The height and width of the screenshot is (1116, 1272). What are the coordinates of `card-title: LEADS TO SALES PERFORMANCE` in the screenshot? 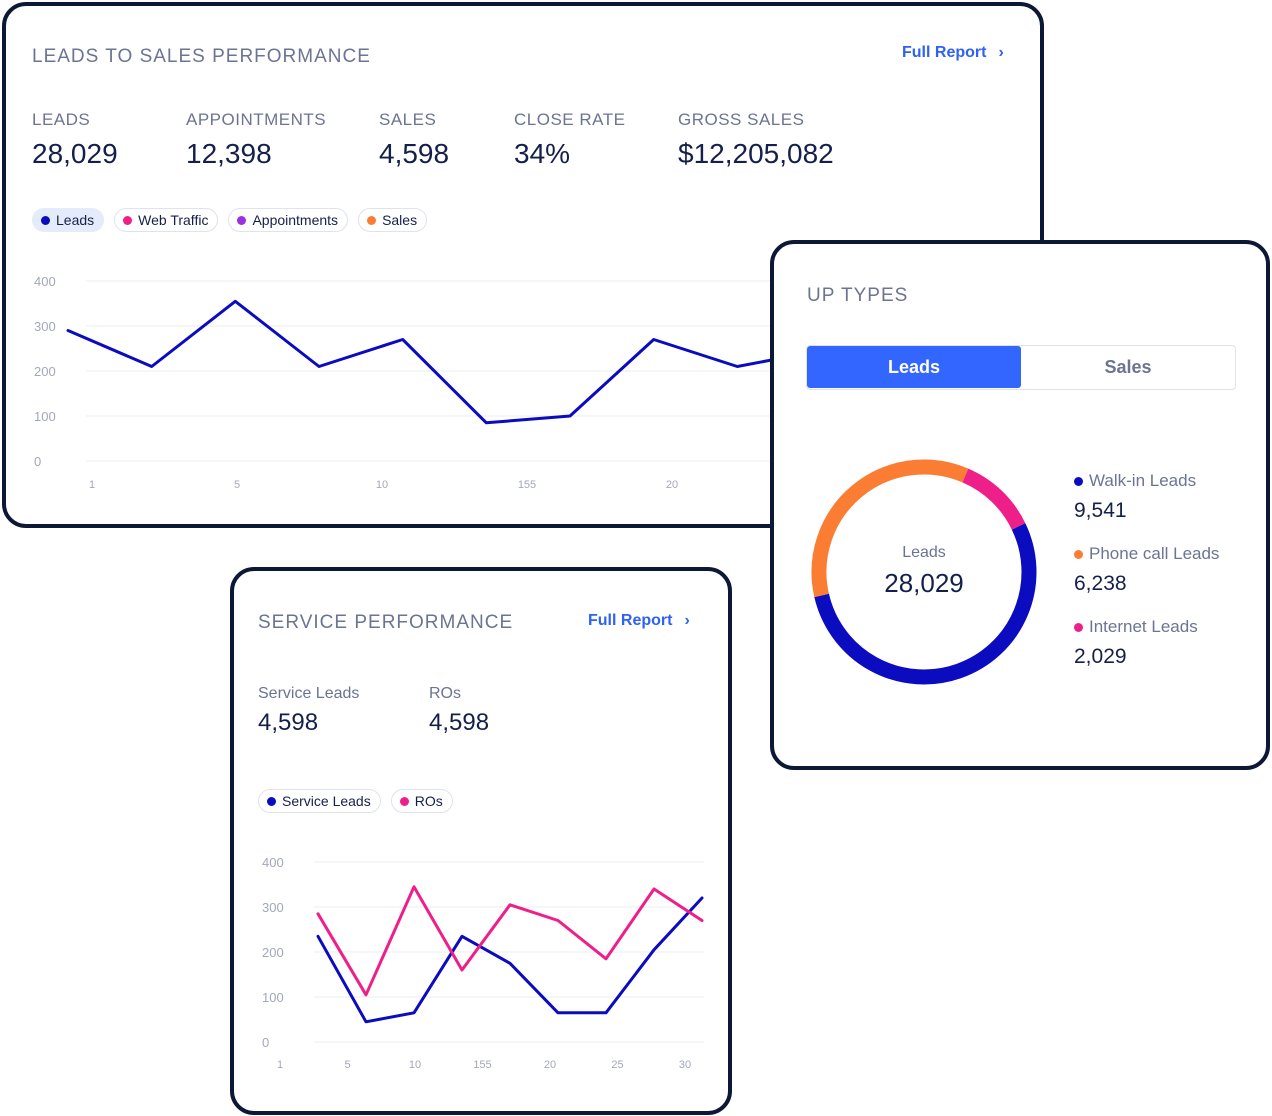 It's located at (201, 56).